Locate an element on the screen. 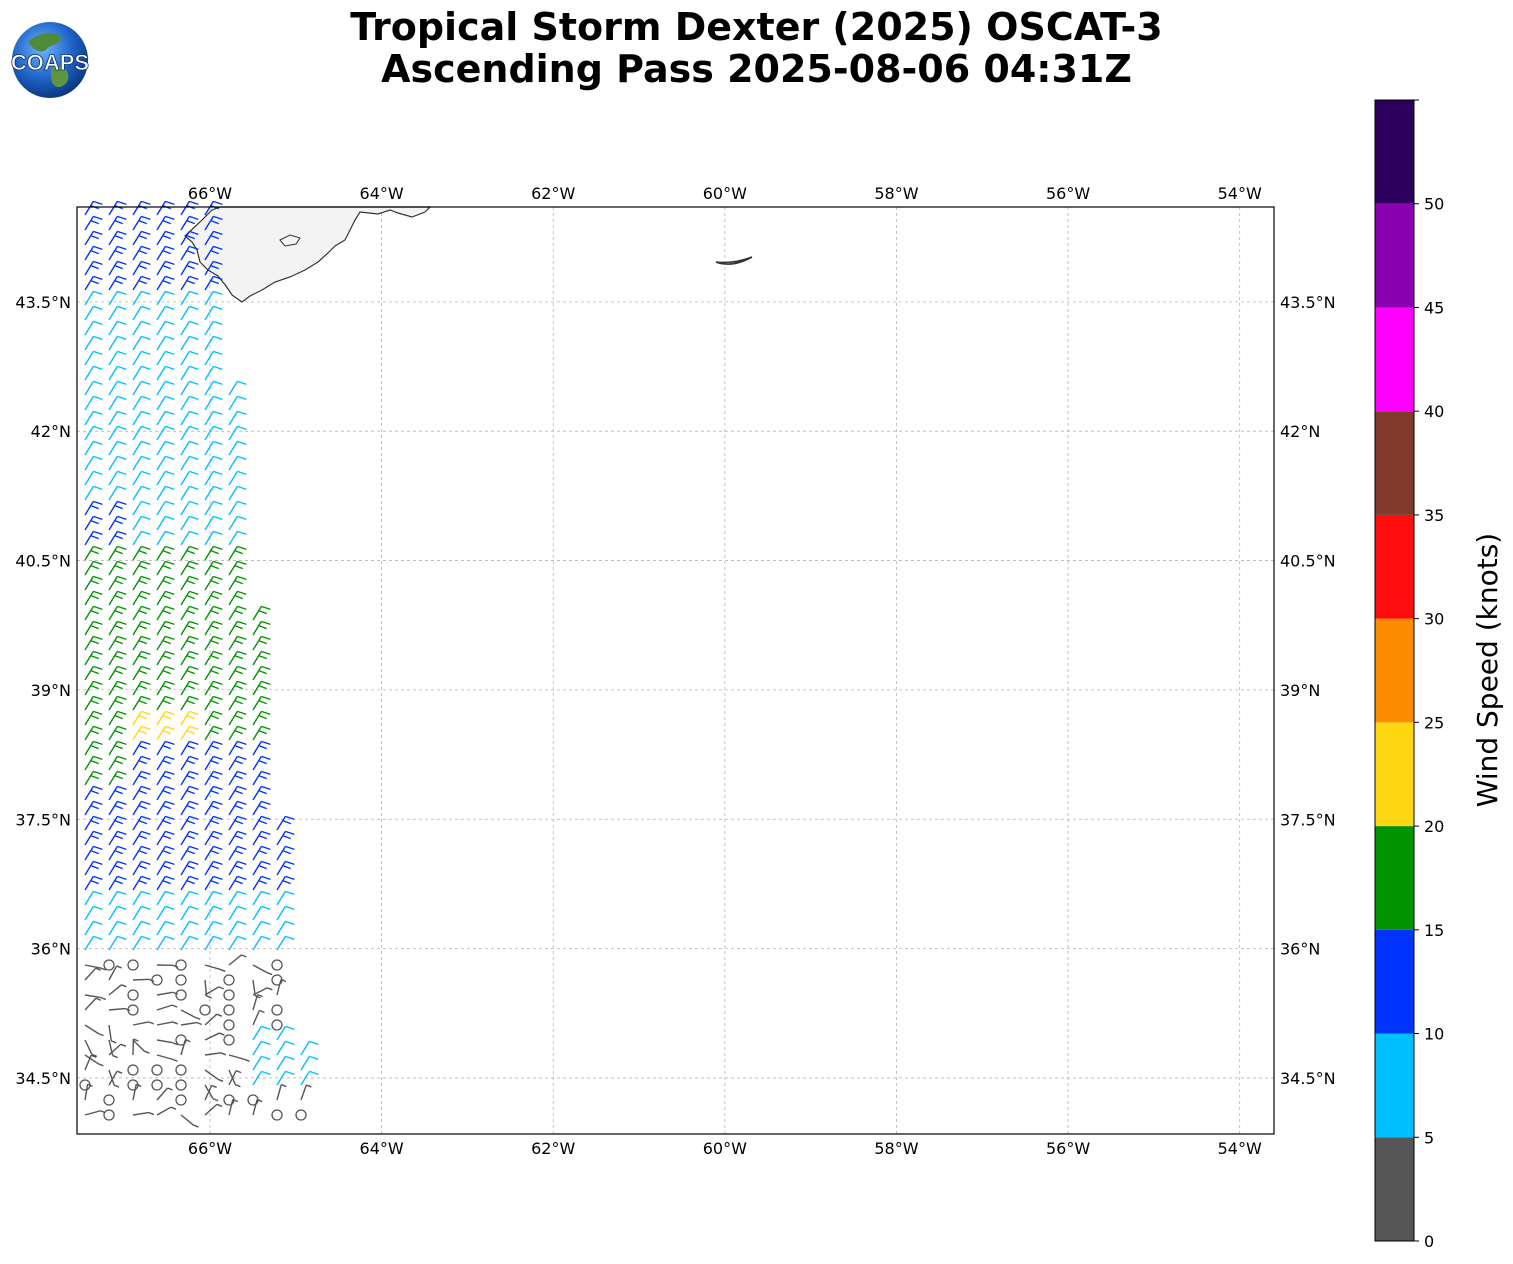 The image size is (1513, 1264). lon-tick-label: 66°W is located at coordinates (210, 1148).